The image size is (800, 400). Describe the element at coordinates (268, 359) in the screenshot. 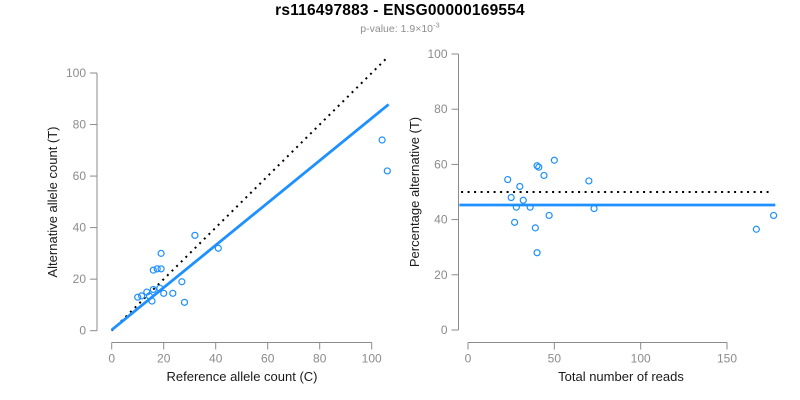

I see `x-tick-label: 60` at that location.